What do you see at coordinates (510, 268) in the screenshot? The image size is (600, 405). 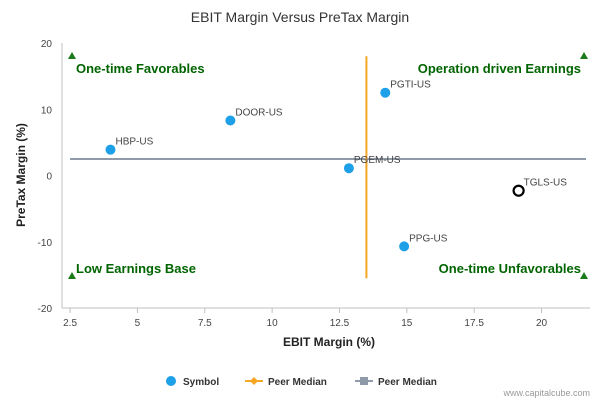 I see `quadrant-label-bottom-right: One-time Unfavorables` at bounding box center [510, 268].